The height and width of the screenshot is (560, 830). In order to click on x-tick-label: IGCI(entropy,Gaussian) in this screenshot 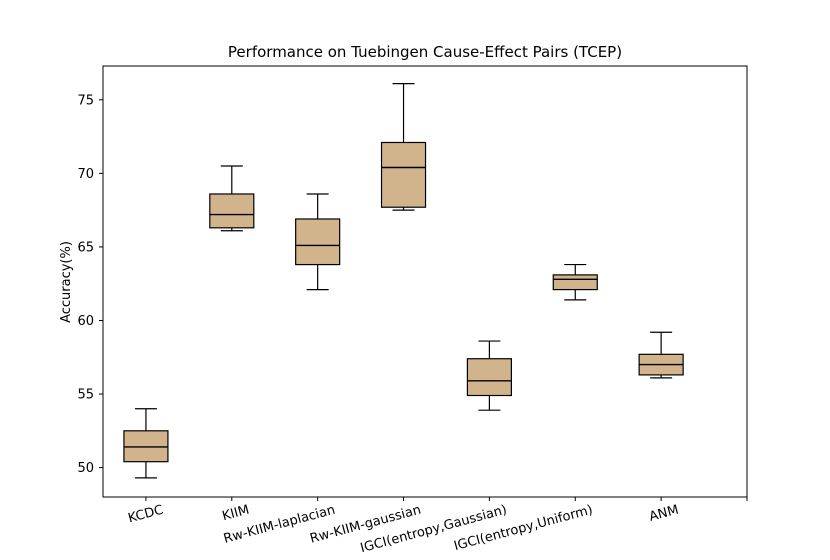, I will do `click(434, 530)`.